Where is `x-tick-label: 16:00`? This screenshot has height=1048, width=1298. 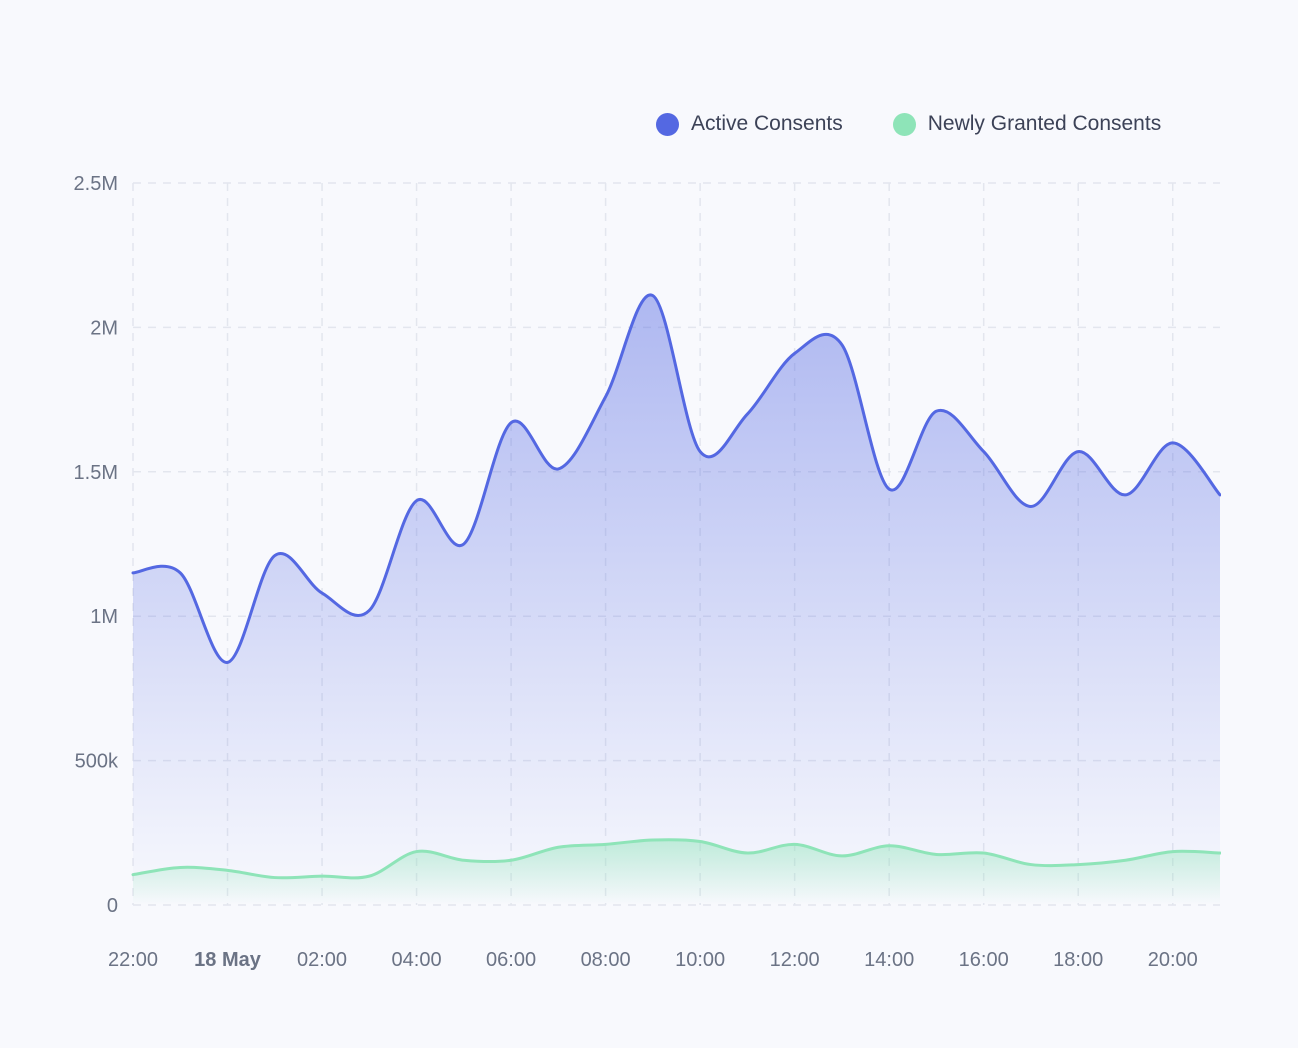 x-tick-label: 16:00 is located at coordinates (984, 960).